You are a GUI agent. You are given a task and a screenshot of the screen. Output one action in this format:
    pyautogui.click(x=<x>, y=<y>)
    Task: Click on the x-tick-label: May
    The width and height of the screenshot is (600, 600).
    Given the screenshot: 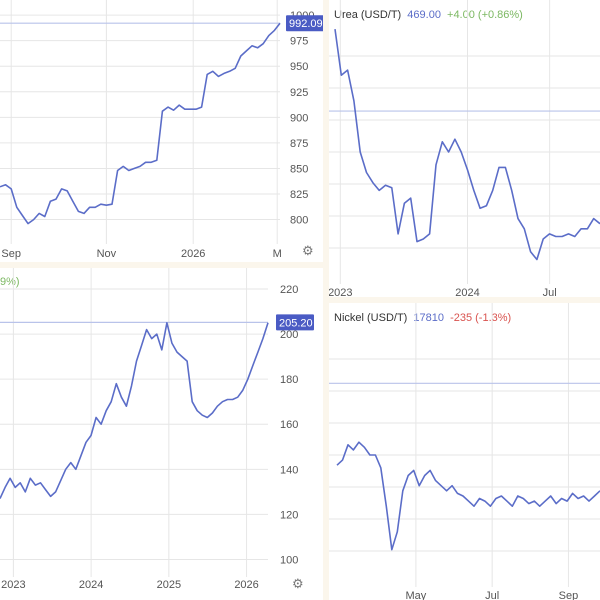 What is the action you would take?
    pyautogui.click(x=416, y=595)
    